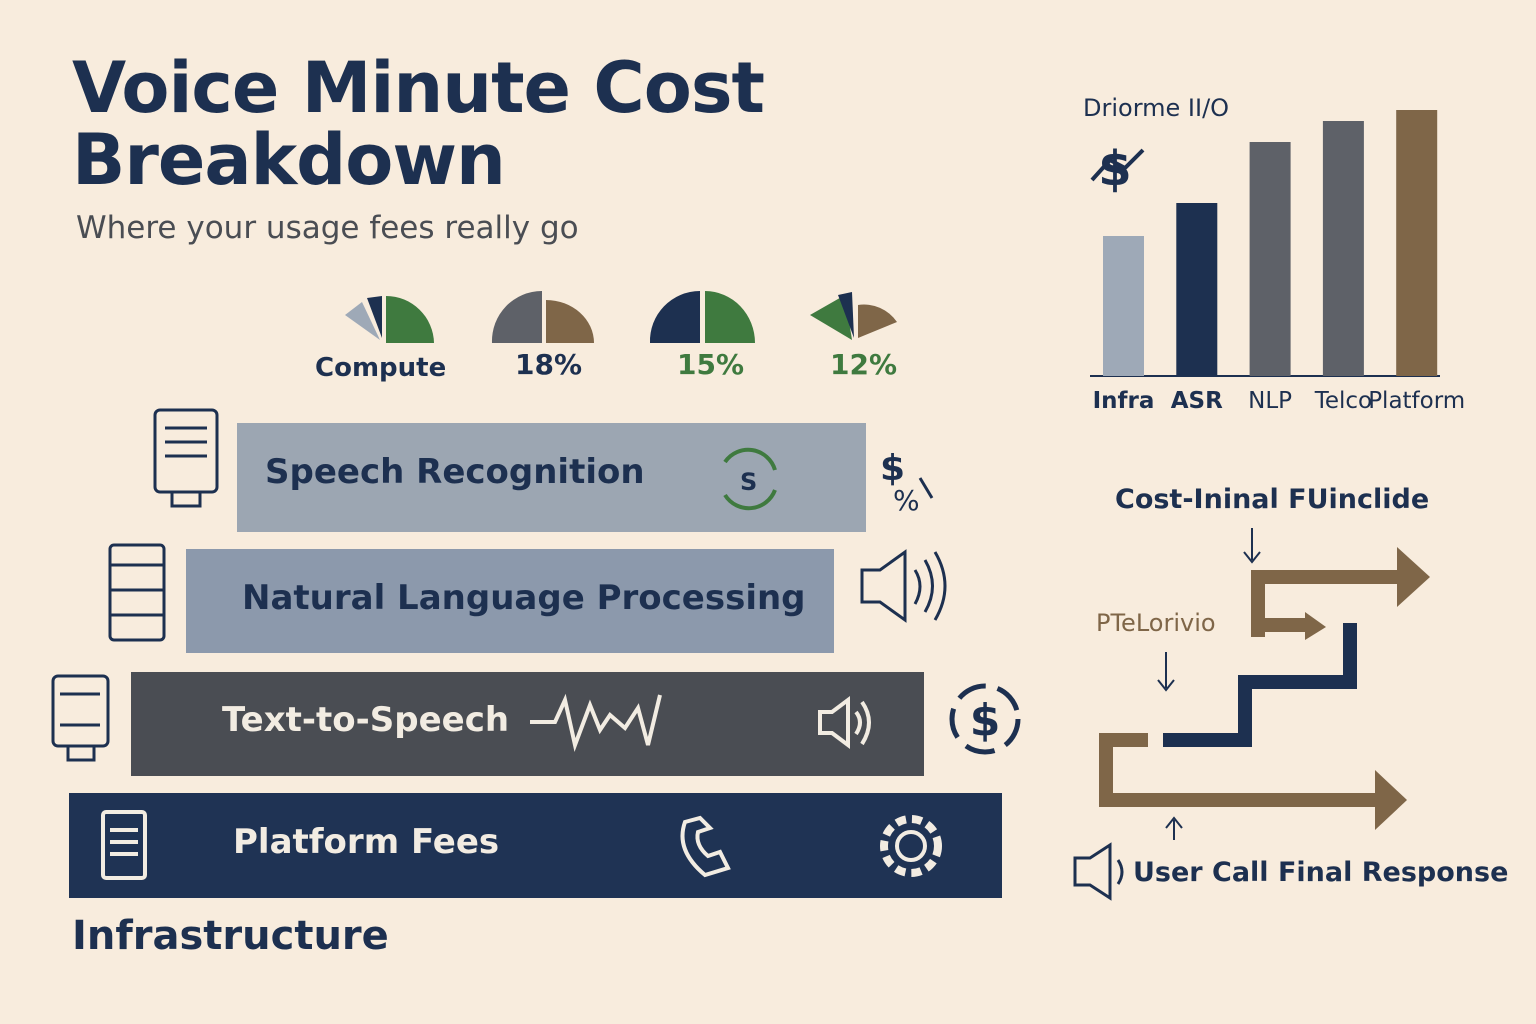  Describe the element at coordinates (700, 723) in the screenshot. I see `tts-icons` at that location.